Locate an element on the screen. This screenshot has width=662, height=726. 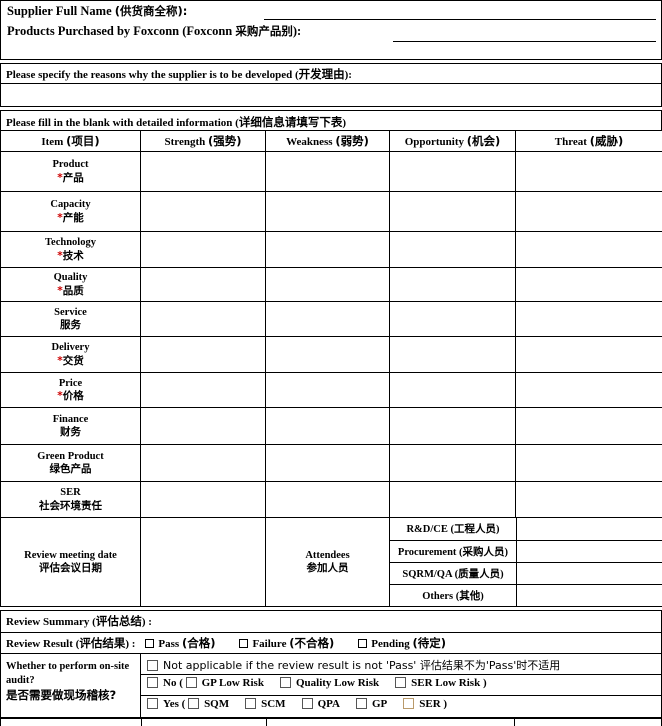
audit-option-label: SER Low Risk is located at coordinates (445, 683).